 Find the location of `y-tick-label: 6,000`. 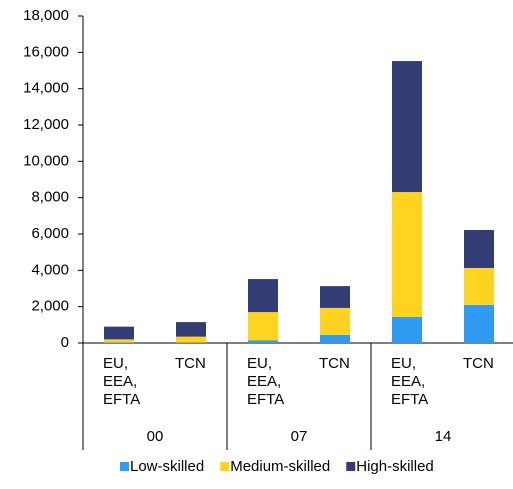

y-tick-label: 6,000 is located at coordinates (50, 233).